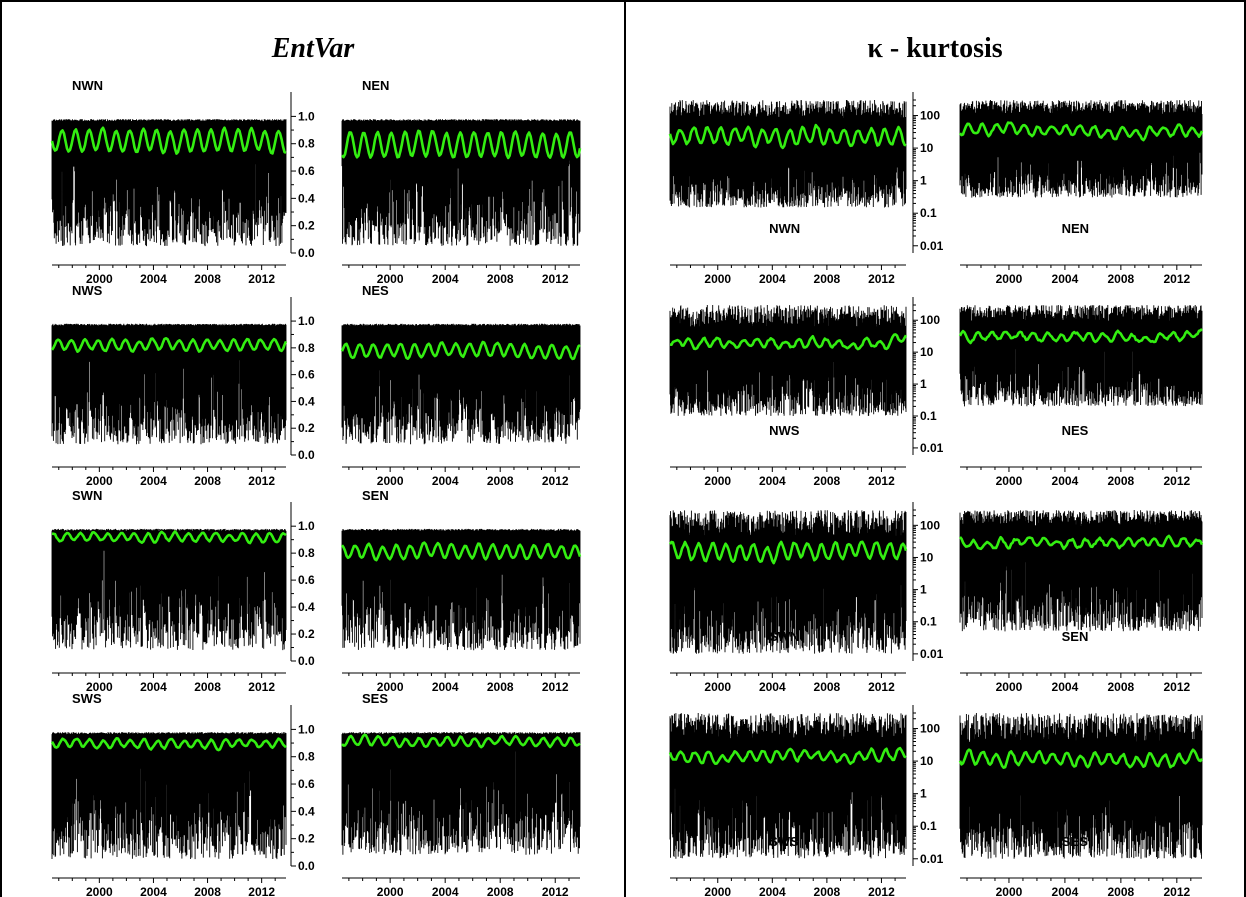 This screenshot has height=897, width=1246. Describe the element at coordinates (928, 376) in the screenshot. I see `kurtosis-y-axis-row-2: 0.01 0.1 1 10 100` at that location.